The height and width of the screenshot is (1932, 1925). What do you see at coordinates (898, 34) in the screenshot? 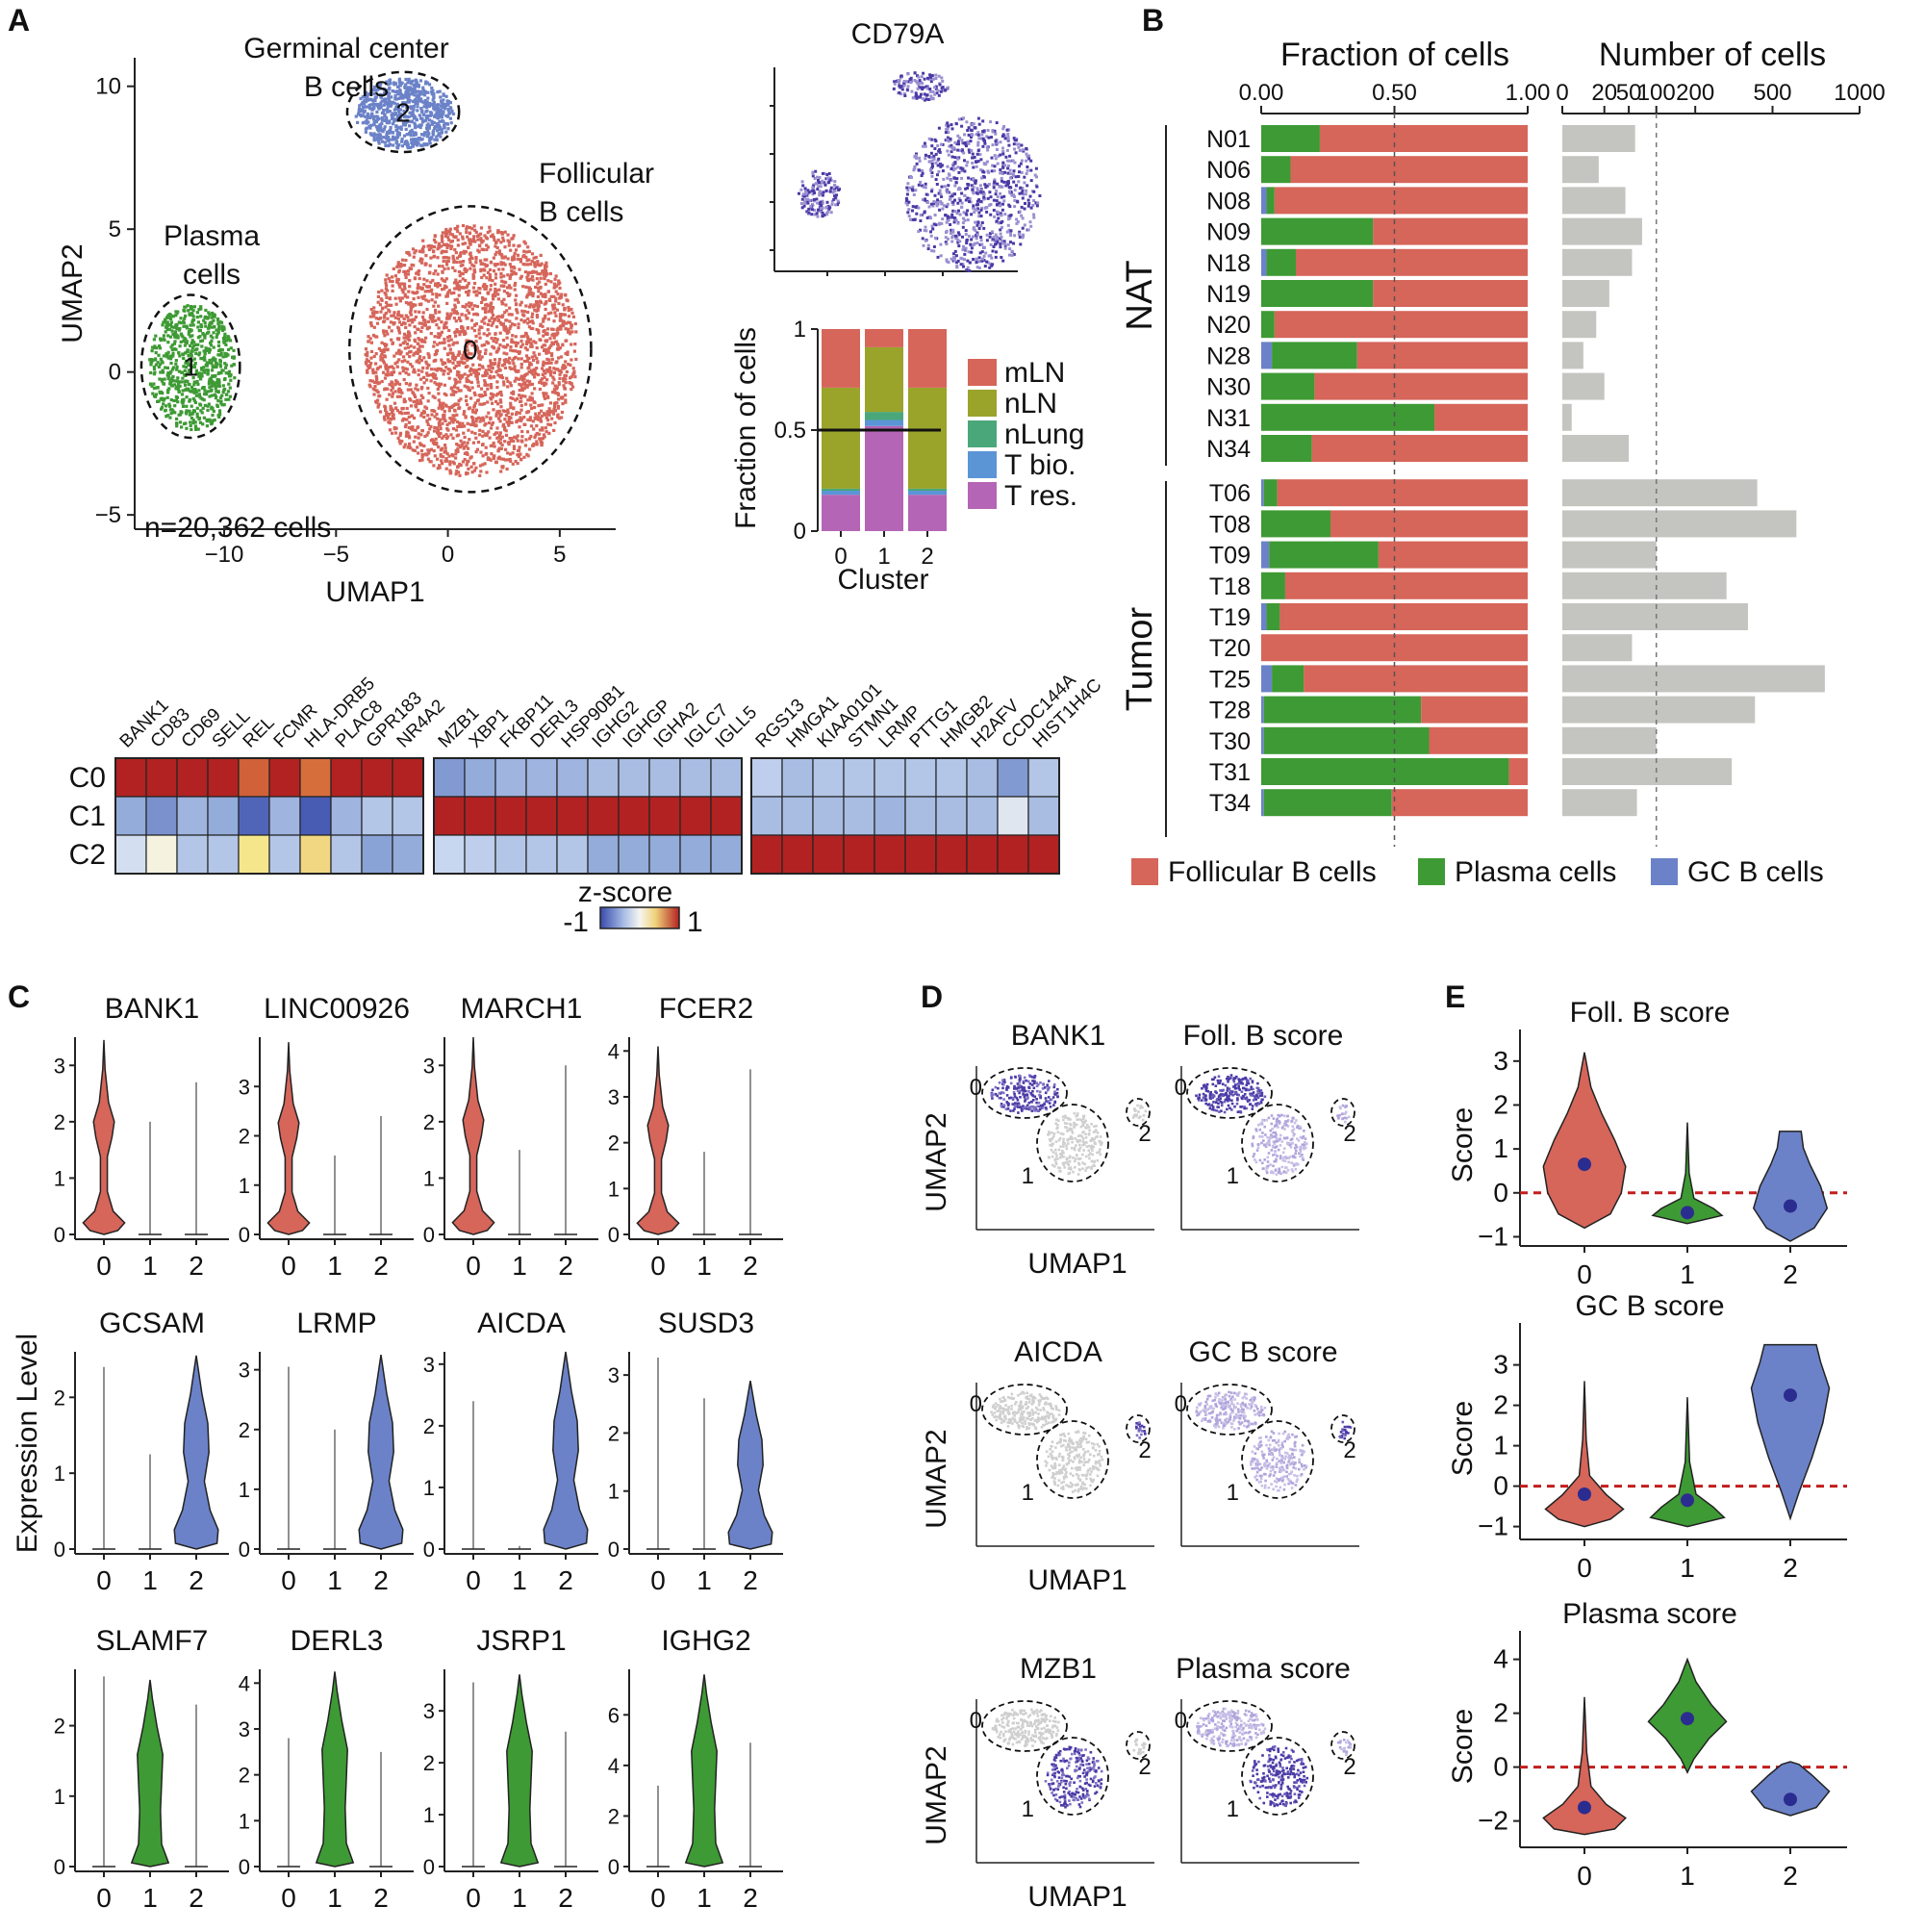
I see `cd79a-title: CD79A` at bounding box center [898, 34].